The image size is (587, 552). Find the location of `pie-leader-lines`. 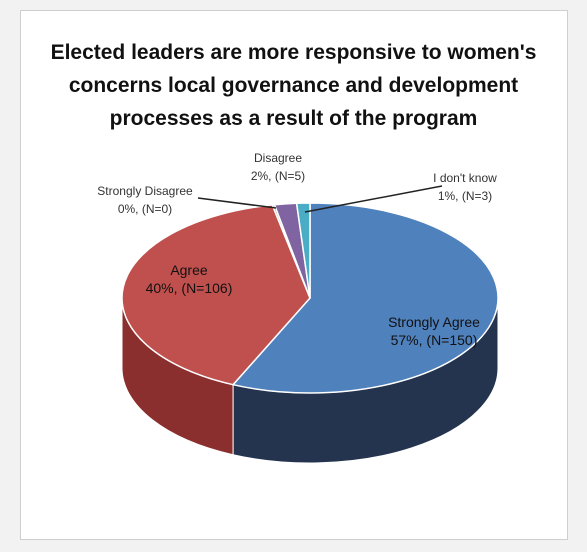

pie-leader-lines is located at coordinates (320, 199).